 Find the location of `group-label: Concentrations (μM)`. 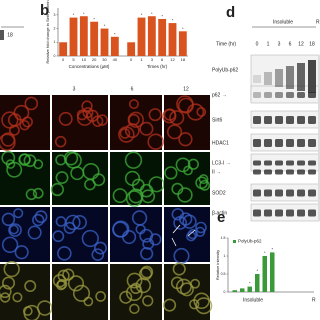

group-label: Concentrations (μM) is located at coordinates (89, 66).